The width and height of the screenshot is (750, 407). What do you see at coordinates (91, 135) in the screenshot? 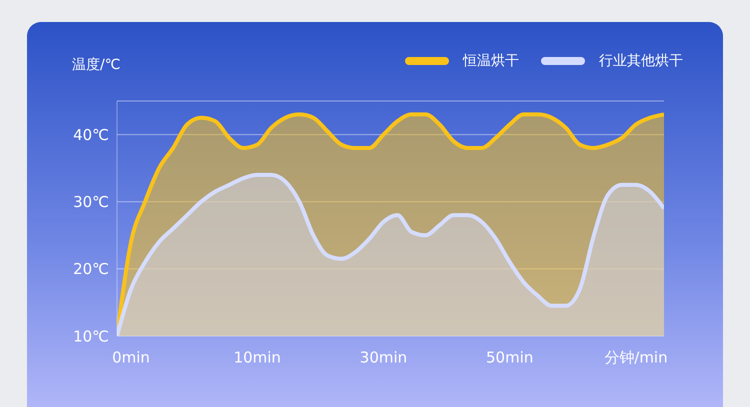
I see `y-tick-label: 40℃` at bounding box center [91, 135].